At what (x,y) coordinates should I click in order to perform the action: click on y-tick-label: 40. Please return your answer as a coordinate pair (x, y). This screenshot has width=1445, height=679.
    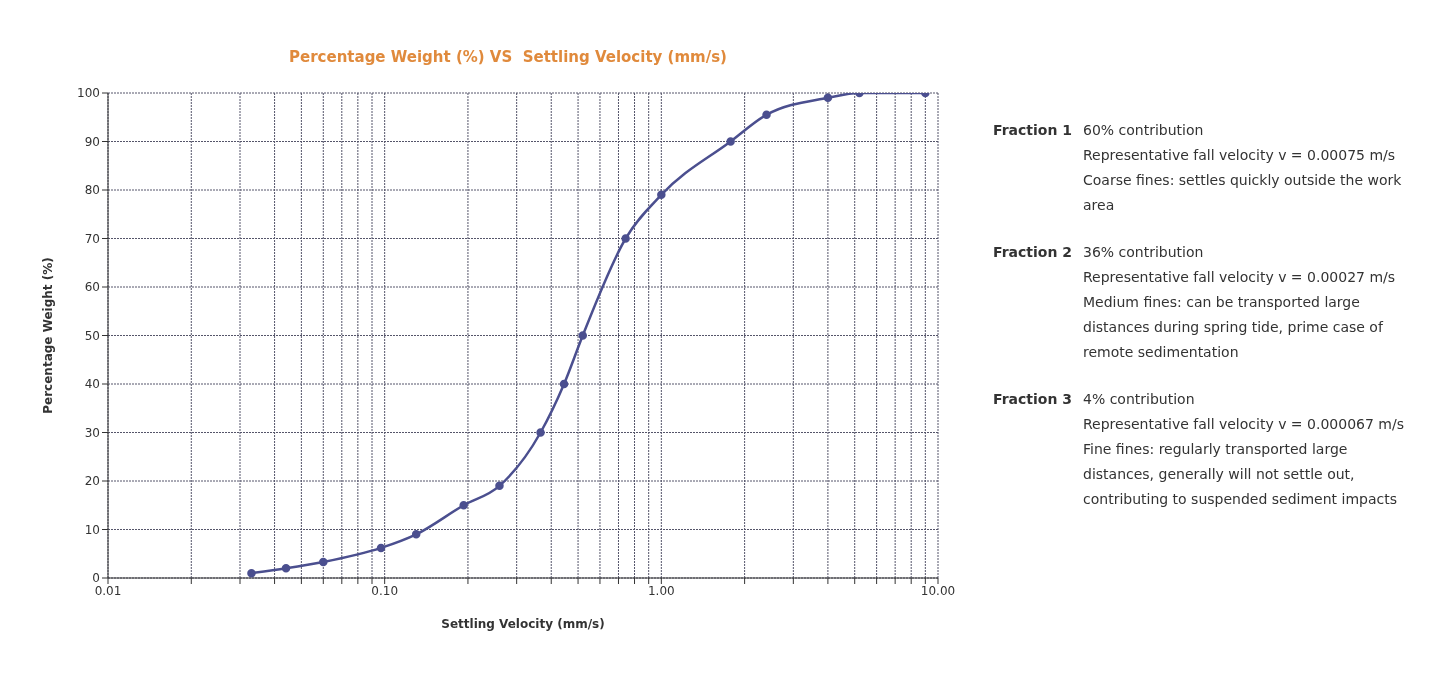
    Looking at the image, I should click on (92, 384).